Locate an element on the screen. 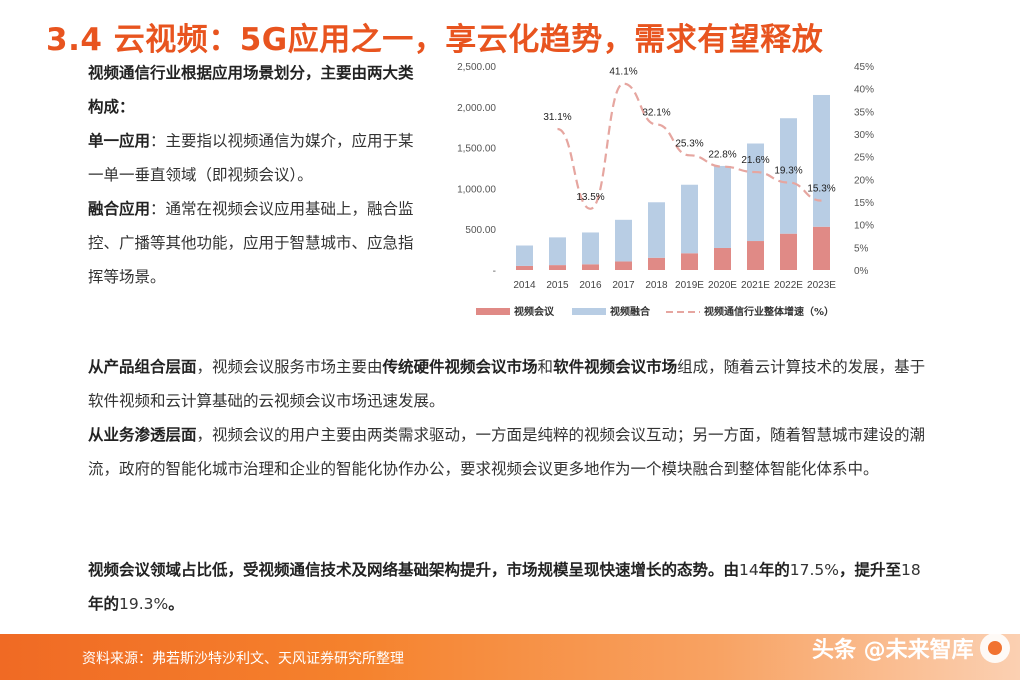 The image size is (1020, 680). y-right-tick-label: 15% is located at coordinates (864, 203).